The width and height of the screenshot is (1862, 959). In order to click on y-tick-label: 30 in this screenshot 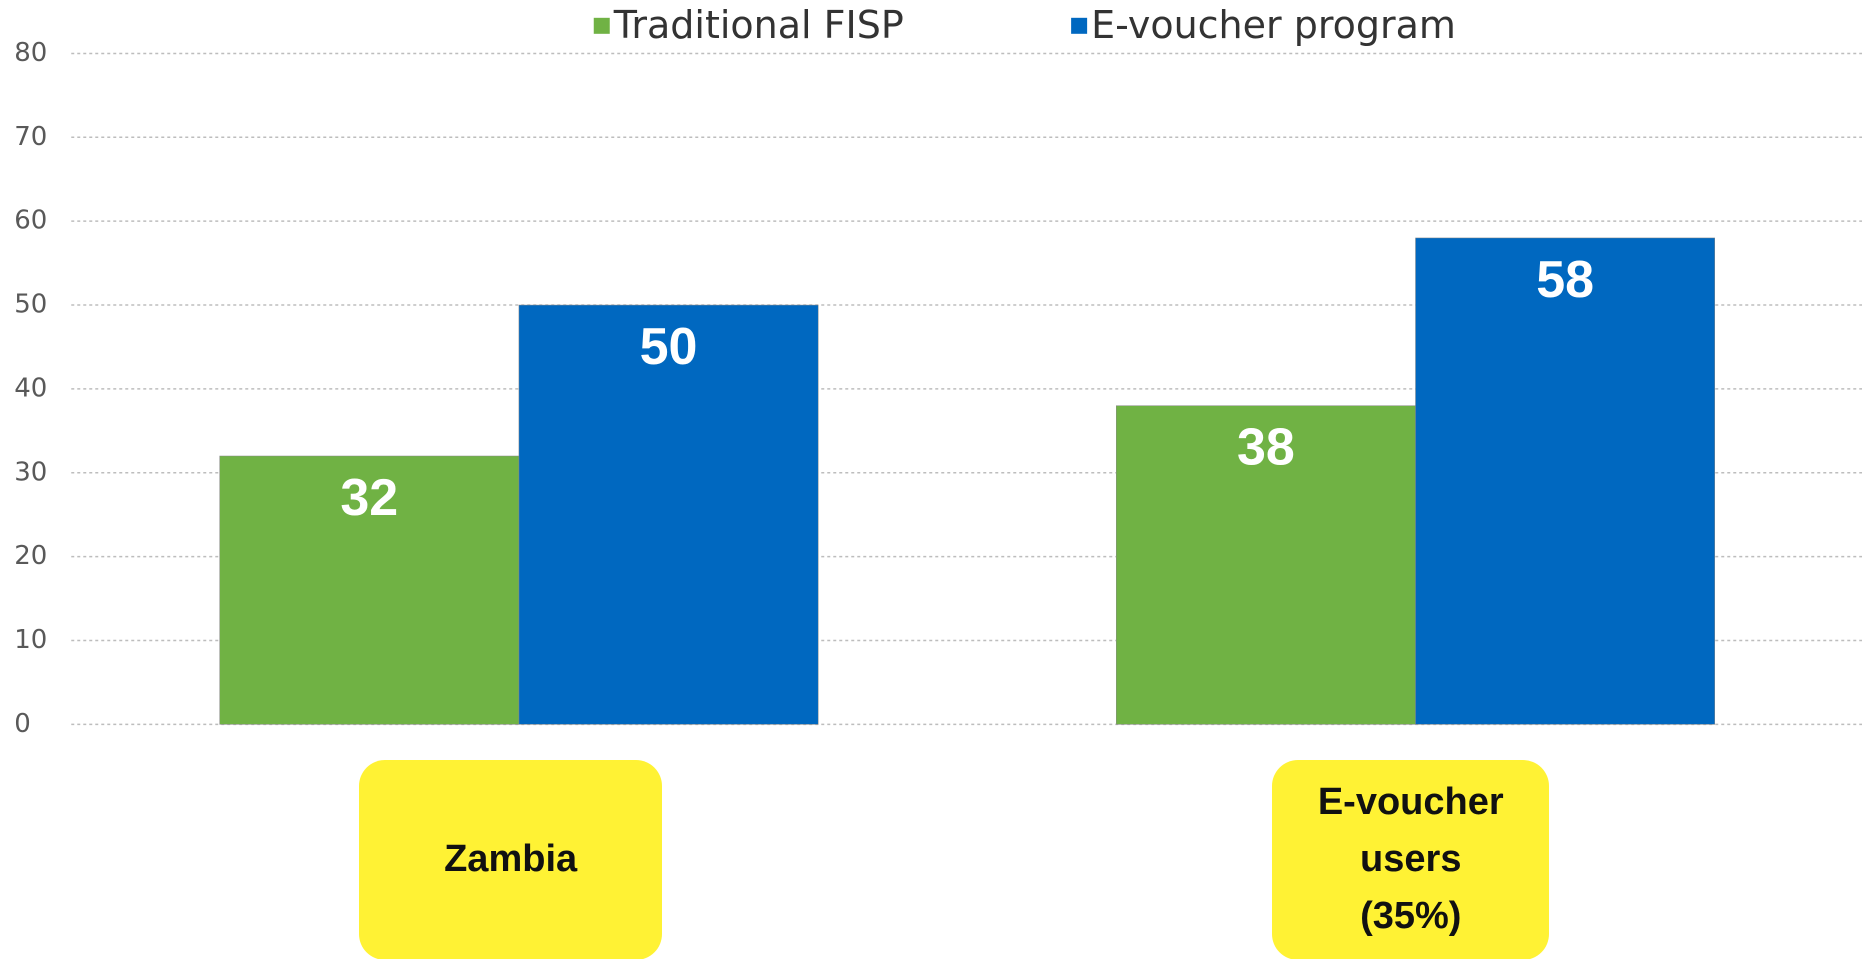, I will do `click(30, 472)`.